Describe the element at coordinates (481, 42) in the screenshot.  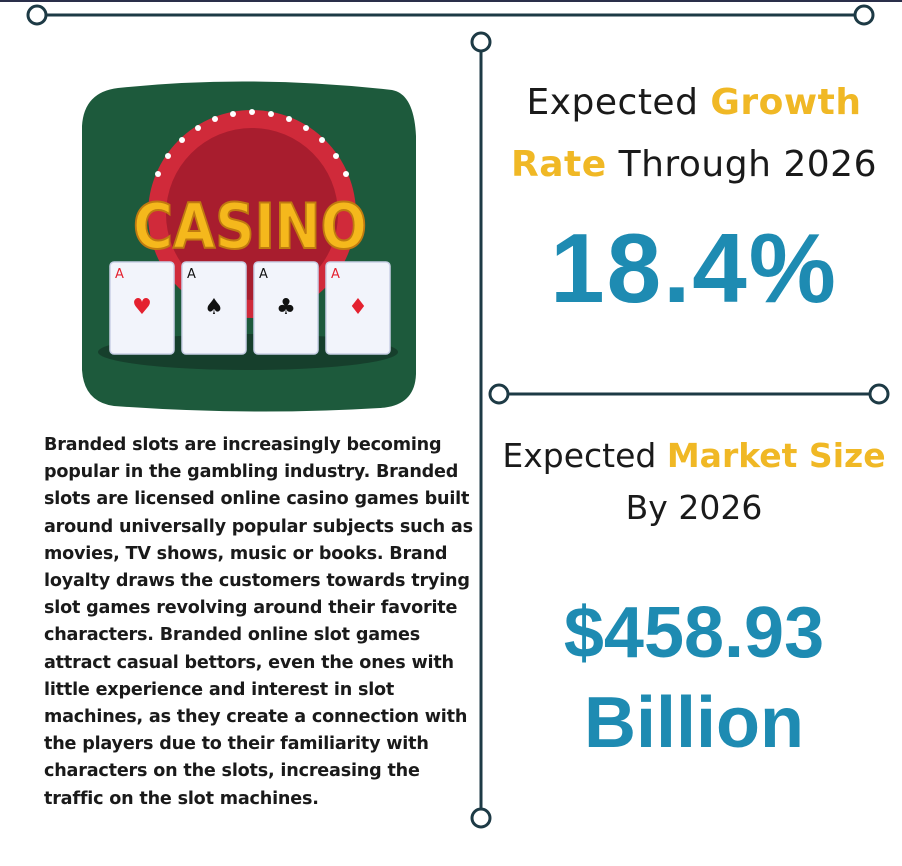
I see `node-vertical-top` at that location.